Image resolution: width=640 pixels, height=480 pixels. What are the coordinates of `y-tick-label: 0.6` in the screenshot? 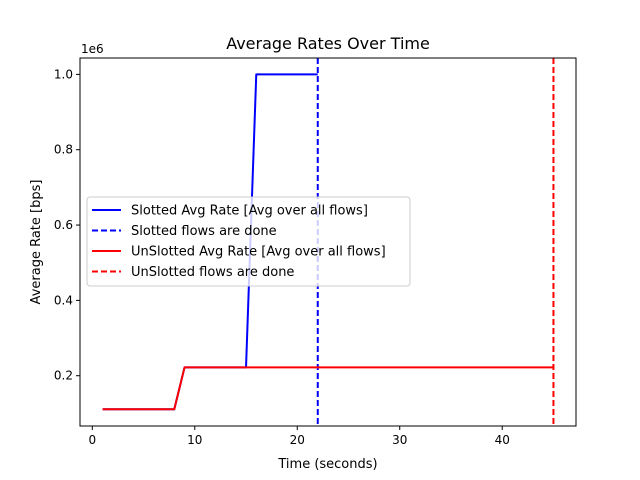 It's located at (63, 225).